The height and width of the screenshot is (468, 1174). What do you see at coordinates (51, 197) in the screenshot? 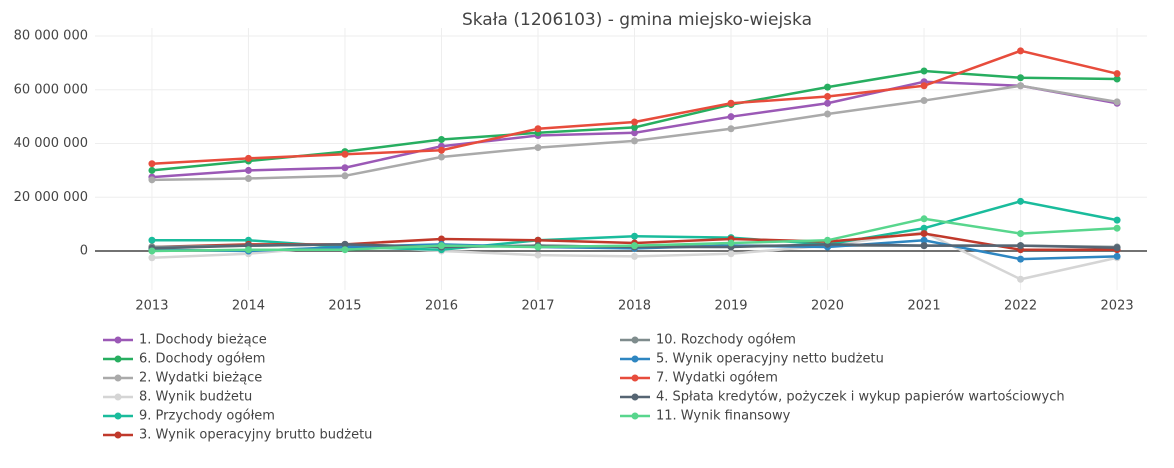
I see `y-tick-label: 20 000 000` at bounding box center [51, 197].